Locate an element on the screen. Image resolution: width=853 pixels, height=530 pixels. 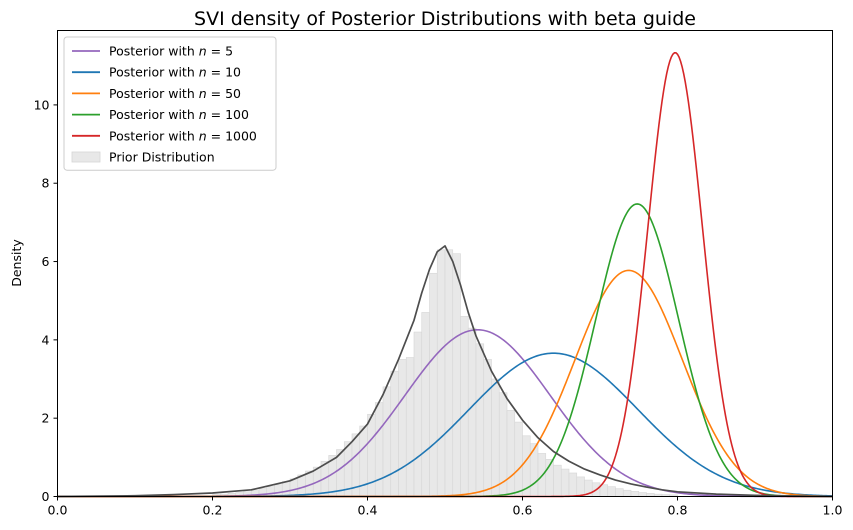
y-tick-label: 0 is located at coordinates (46, 496).